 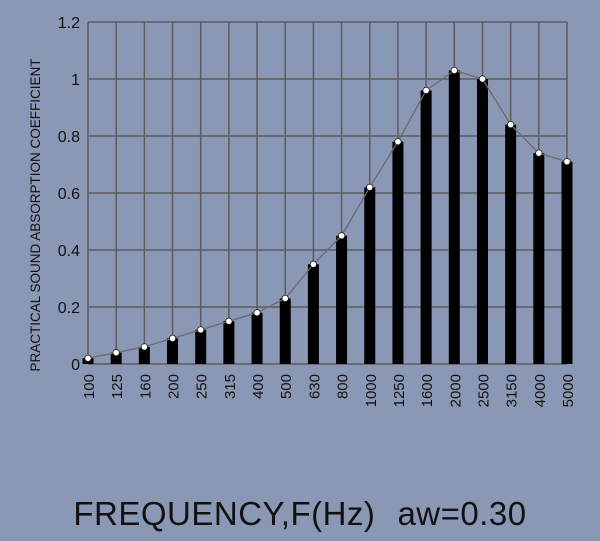 I want to click on x-tick-label: 315, so click(x=230, y=386).